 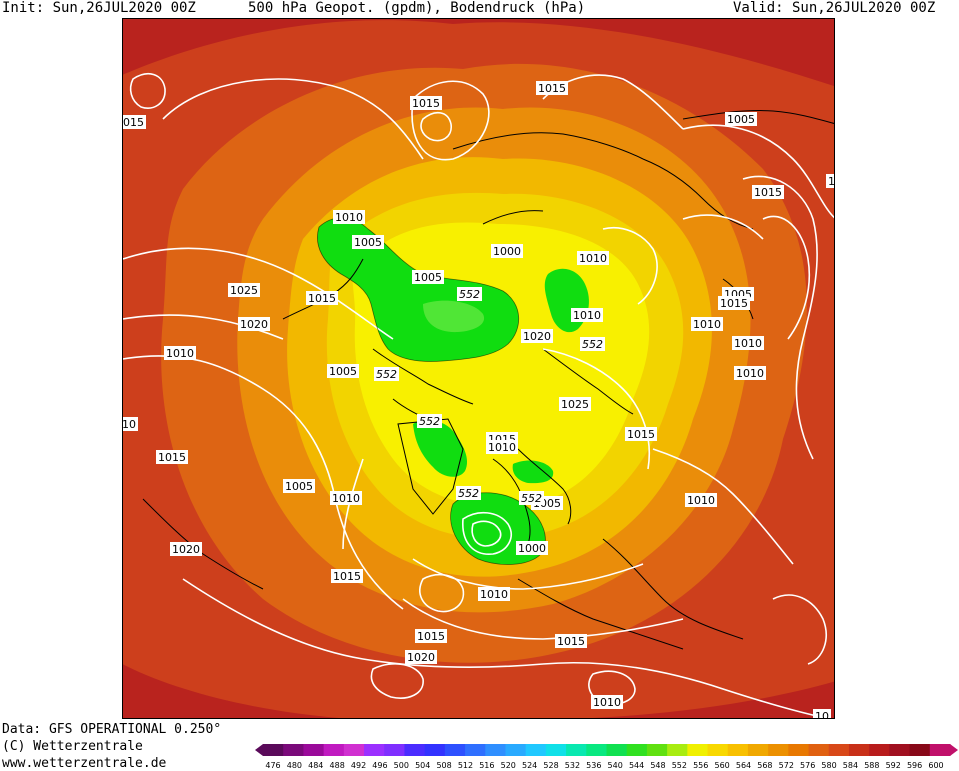 I want to click on colorbar-tick-label: 572, so click(x=786, y=765).